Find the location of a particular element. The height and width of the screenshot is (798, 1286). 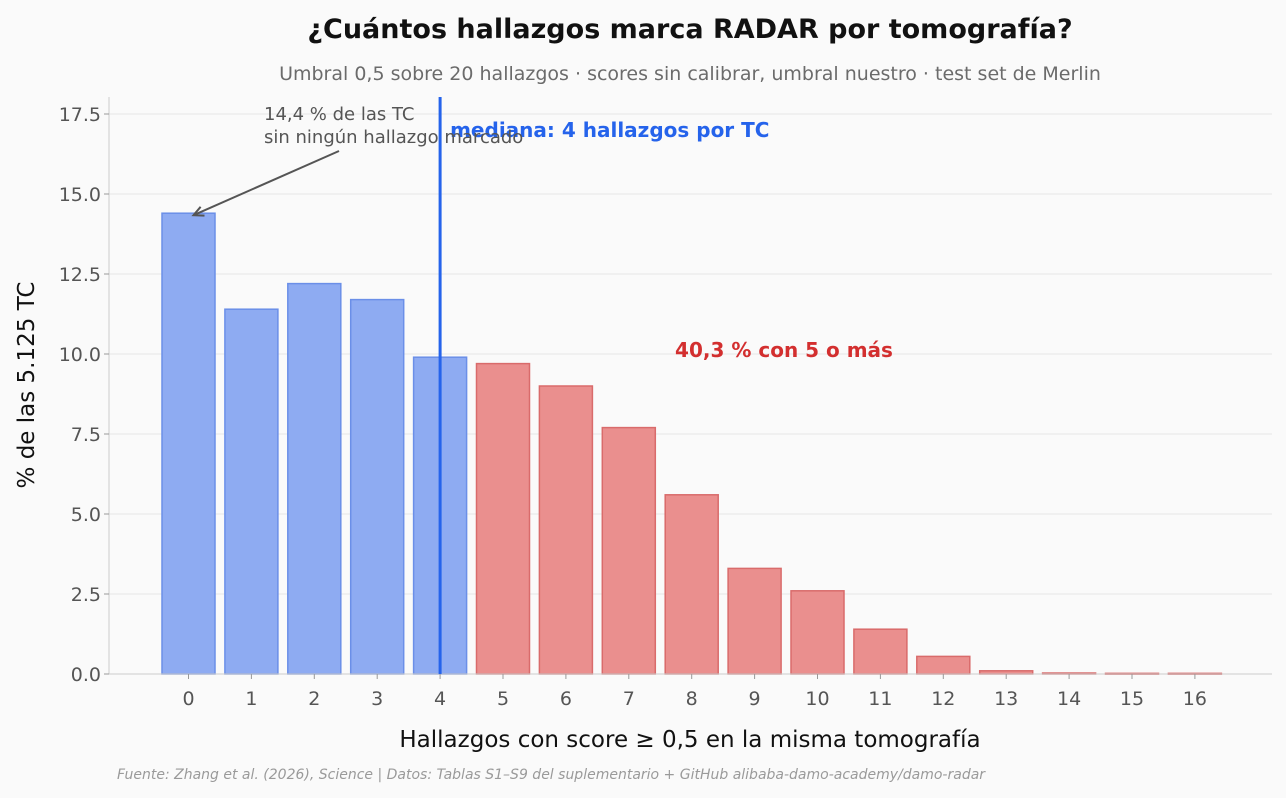

x-tick-label: 10 is located at coordinates (817, 699).